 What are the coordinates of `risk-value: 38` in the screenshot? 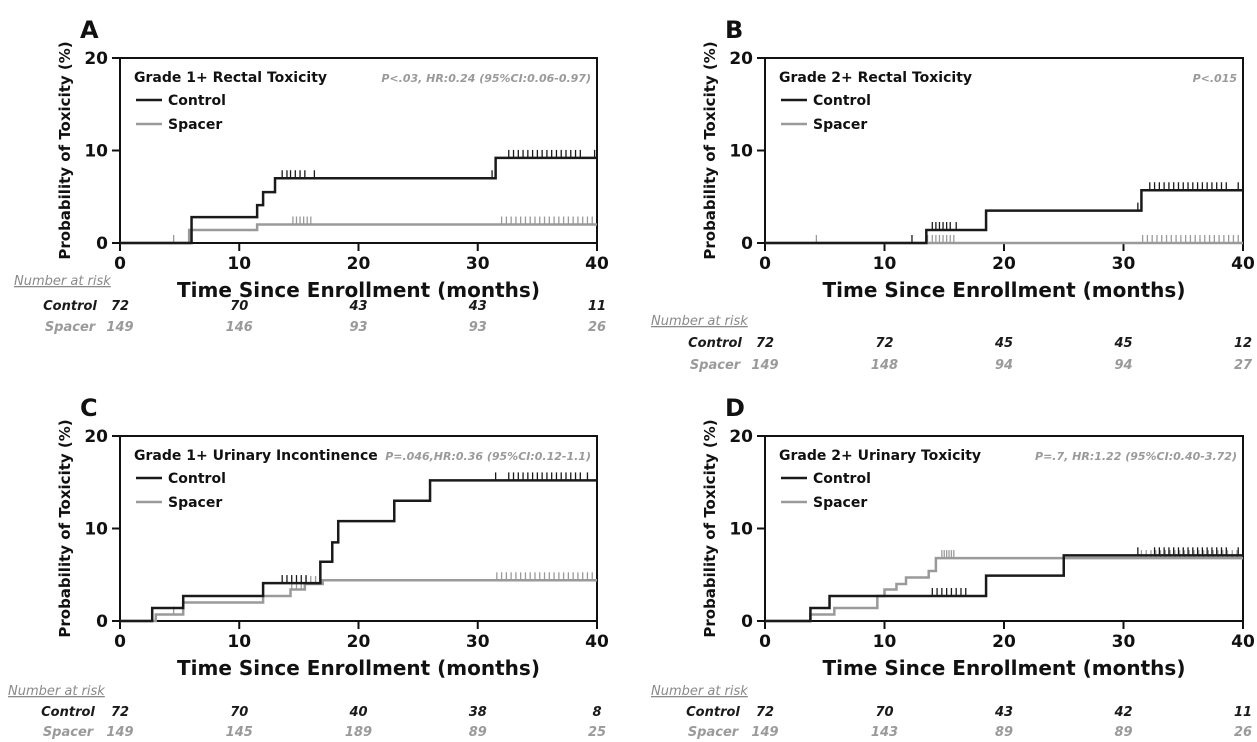 It's located at (478, 712).